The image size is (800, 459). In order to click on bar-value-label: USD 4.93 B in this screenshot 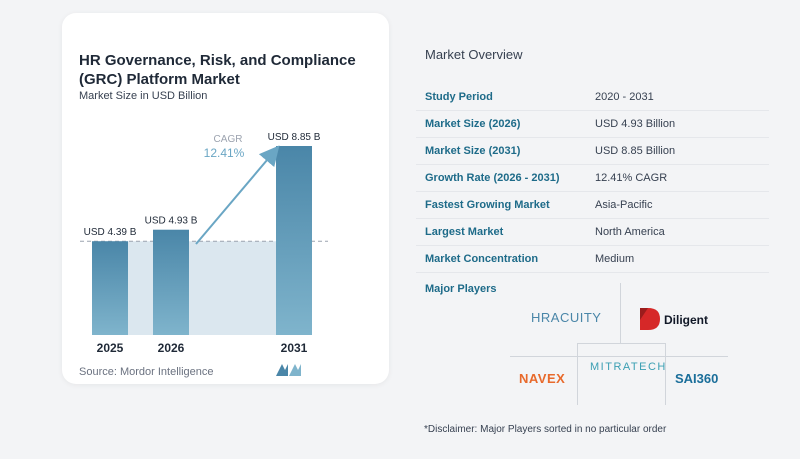, I will do `click(171, 221)`.